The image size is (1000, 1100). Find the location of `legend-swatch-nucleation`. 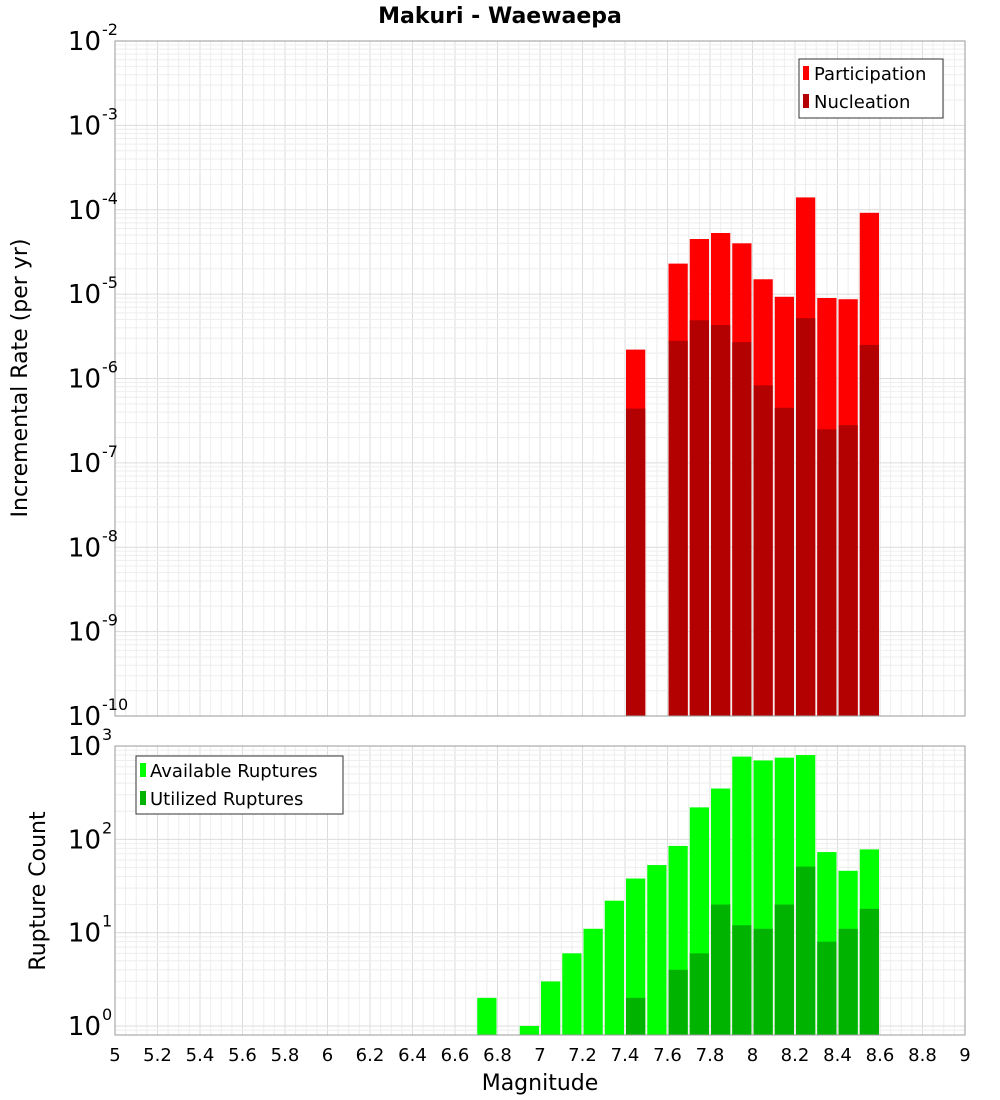

legend-swatch-nucleation is located at coordinates (806, 101).